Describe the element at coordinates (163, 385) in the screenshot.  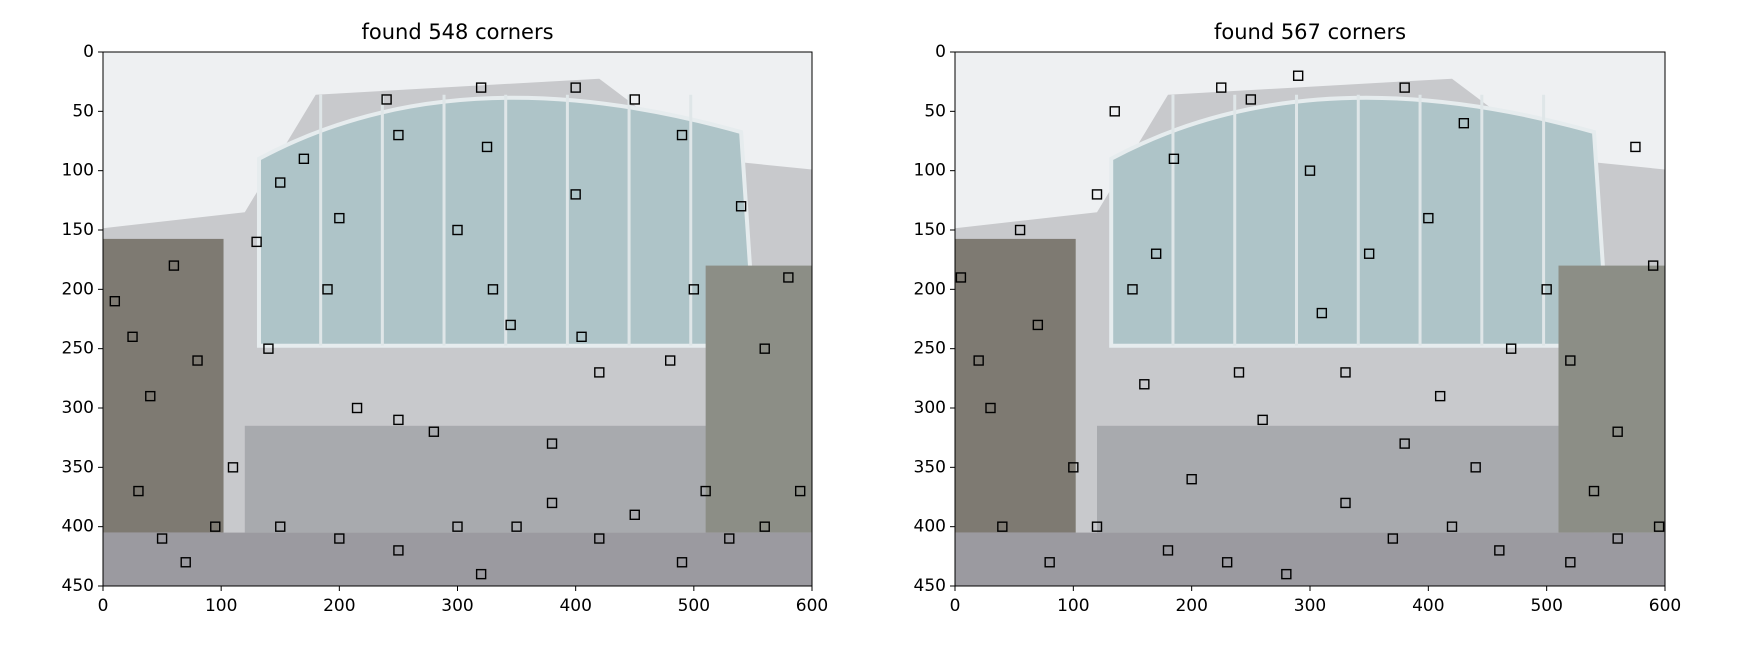
I see `photo-left-foliage` at that location.